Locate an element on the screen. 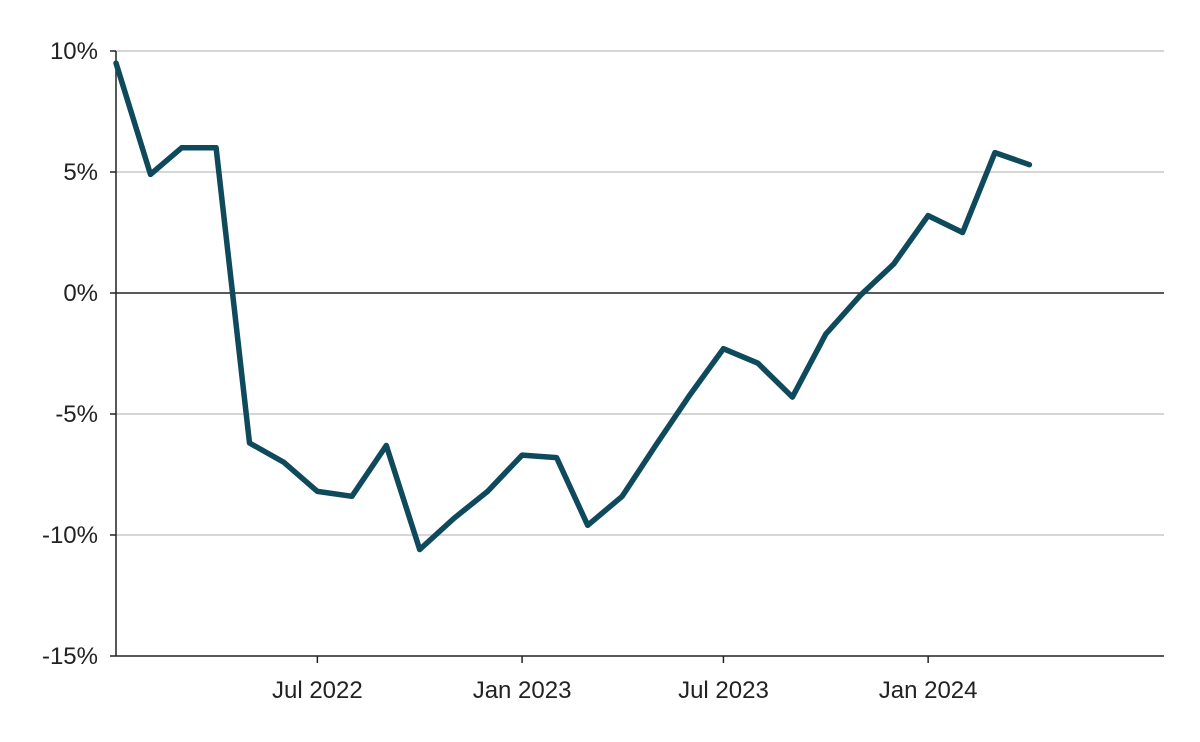 The height and width of the screenshot is (742, 1200). y-tick-label: 0% is located at coordinates (80, 293).